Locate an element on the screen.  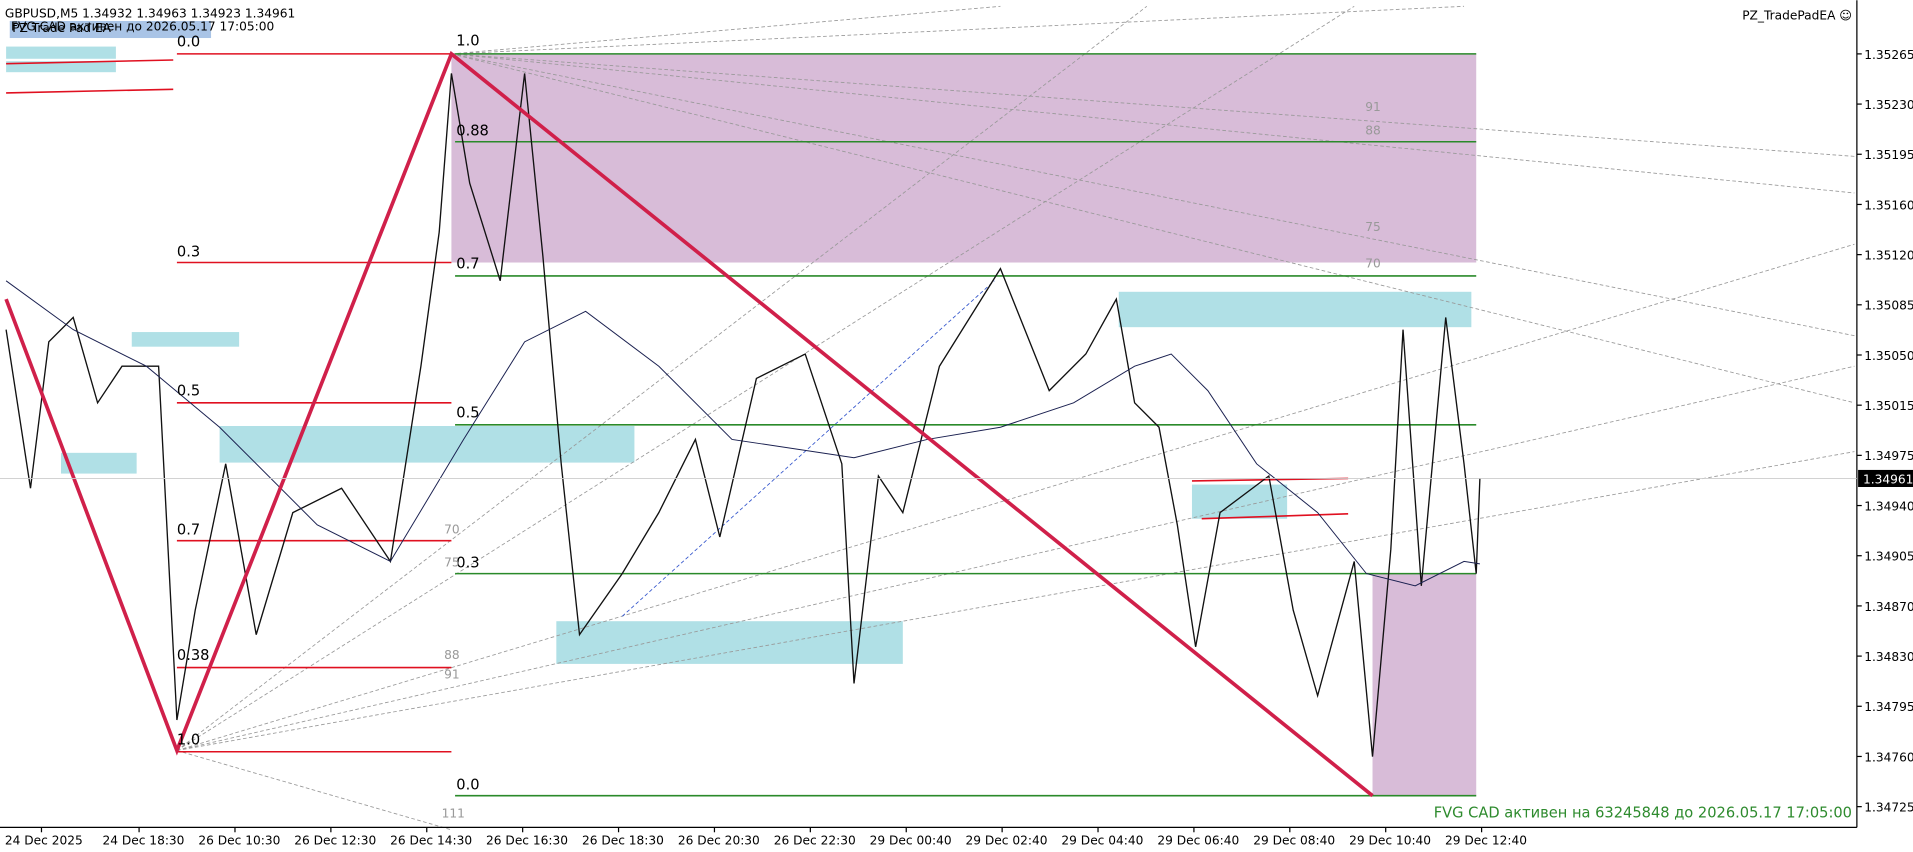
current-price-box is located at coordinates (1885, 478).